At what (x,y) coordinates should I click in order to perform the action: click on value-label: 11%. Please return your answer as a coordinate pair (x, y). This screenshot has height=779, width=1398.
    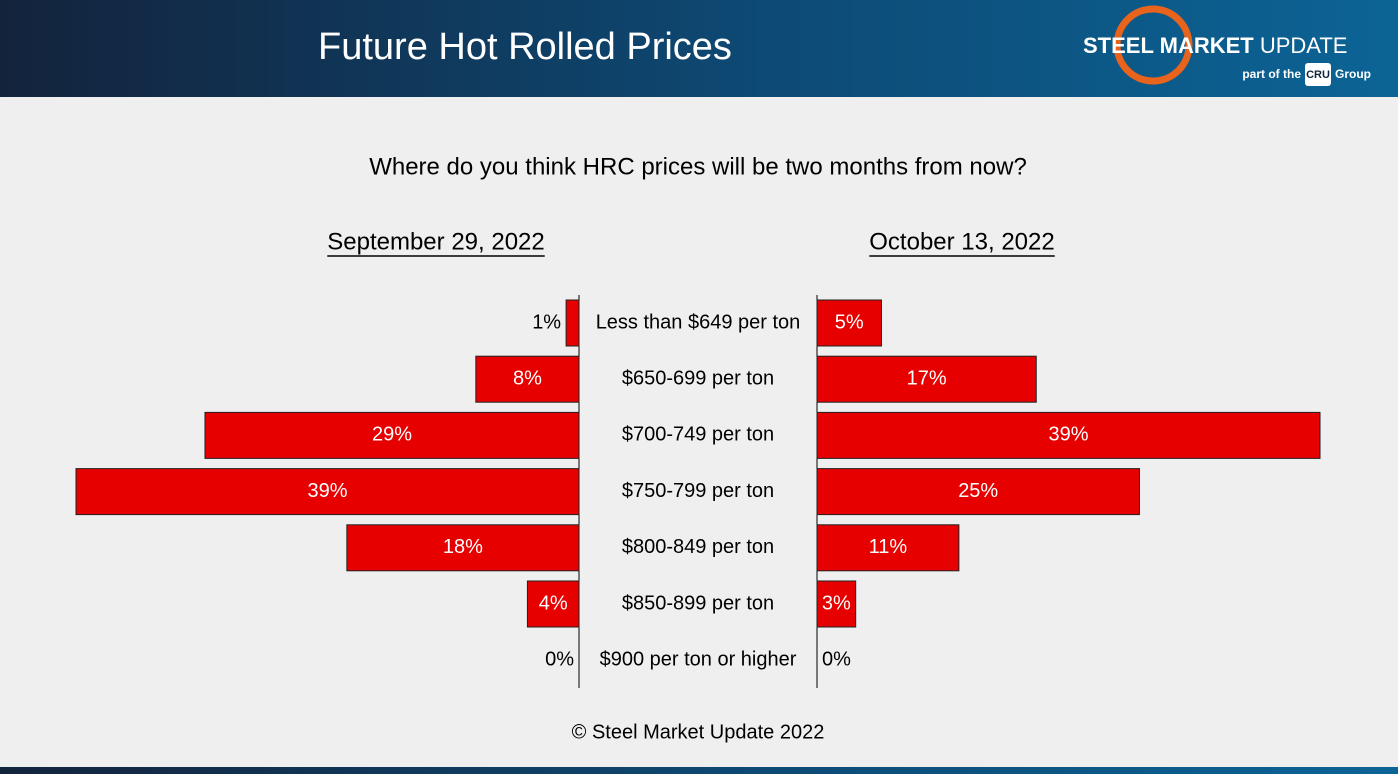
    Looking at the image, I should click on (888, 547).